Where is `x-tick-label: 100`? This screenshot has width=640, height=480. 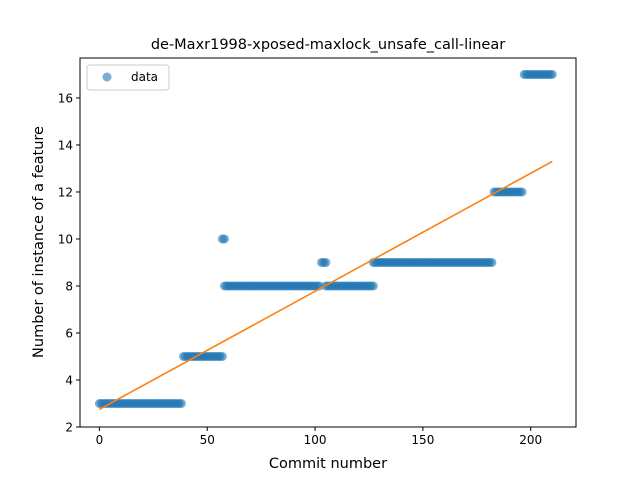 x-tick-label: 100 is located at coordinates (315, 440).